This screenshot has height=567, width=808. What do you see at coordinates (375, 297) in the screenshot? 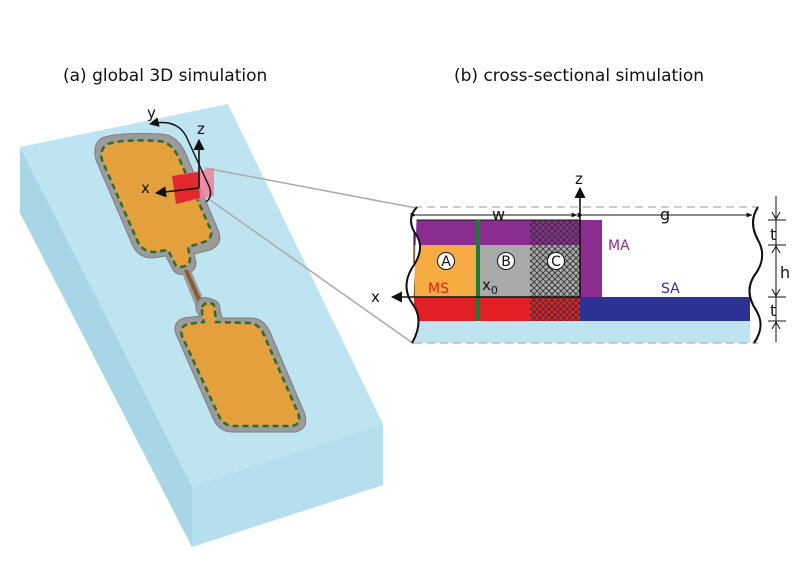
I see `axis-2d-x-label: x` at bounding box center [375, 297].